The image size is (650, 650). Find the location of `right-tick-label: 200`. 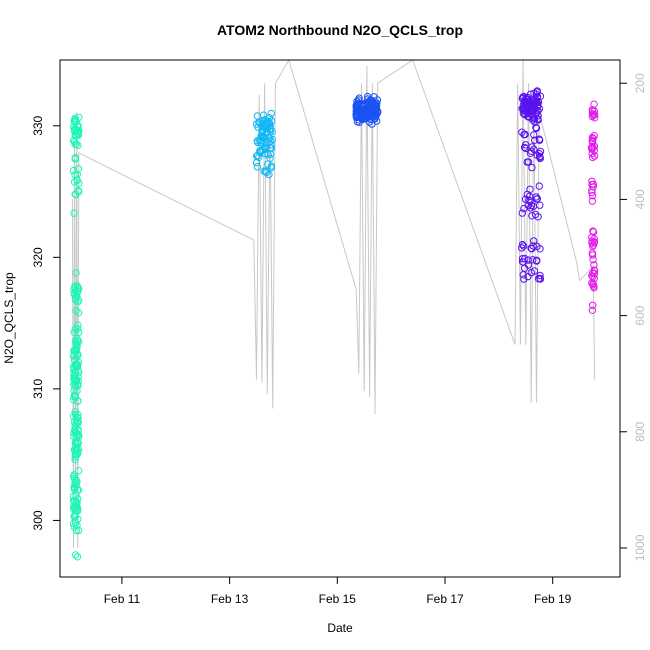

right-tick-label: 200 is located at coordinates (640, 83).